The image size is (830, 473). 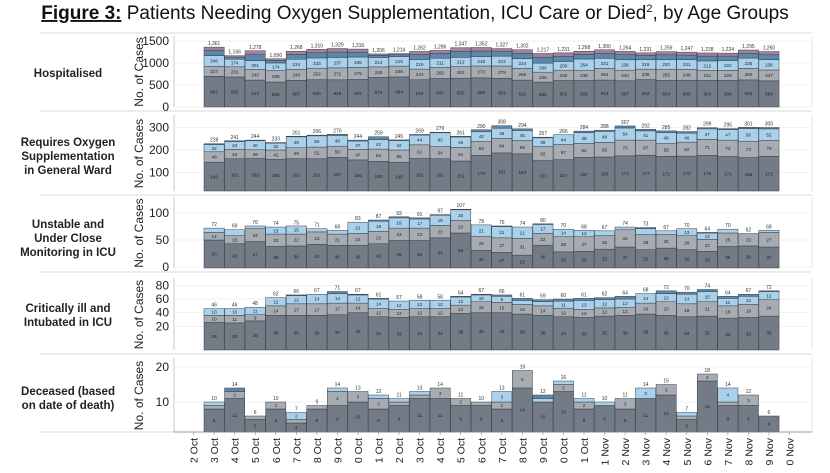 I want to click on segment-label: 262, so click(x=317, y=74).